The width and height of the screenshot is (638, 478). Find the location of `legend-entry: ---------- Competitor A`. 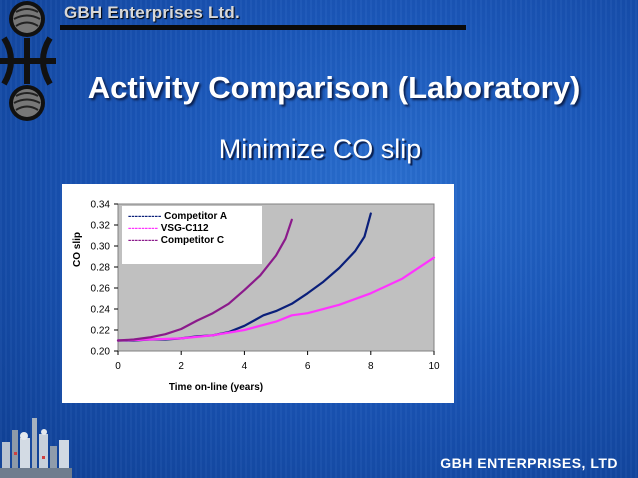

legend-entry: ---------- Competitor A is located at coordinates (177, 216).